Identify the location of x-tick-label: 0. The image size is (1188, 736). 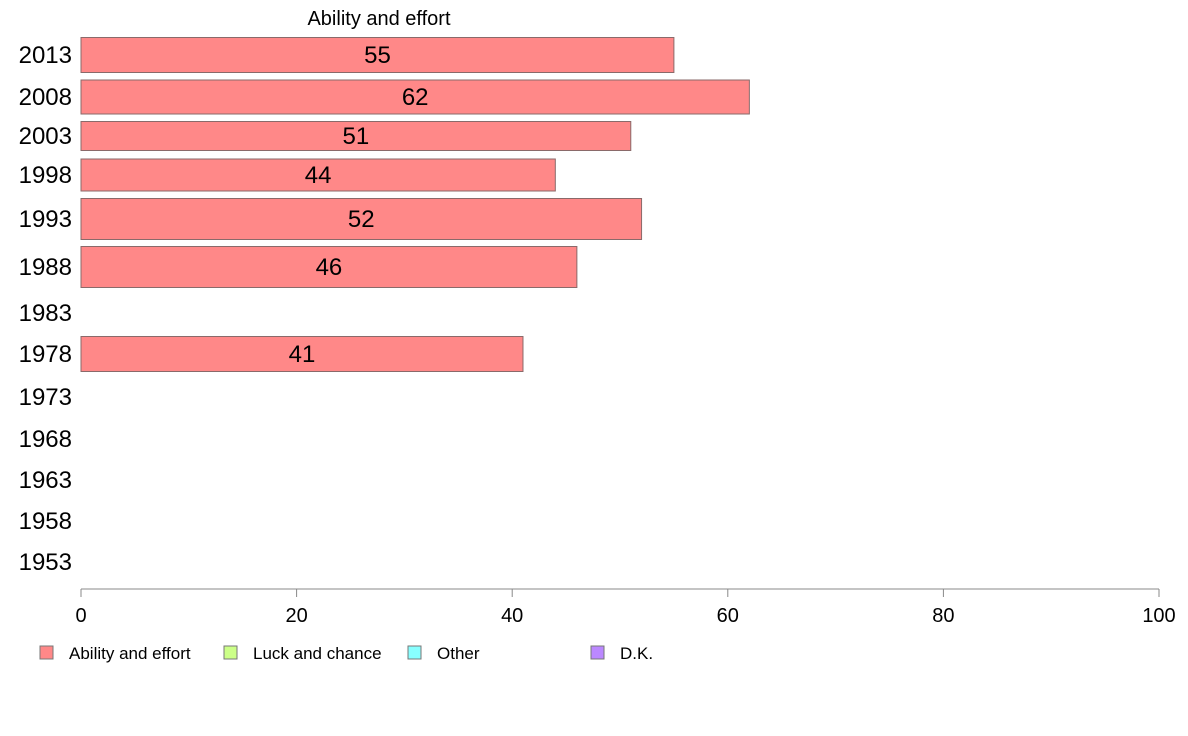
(80, 616).